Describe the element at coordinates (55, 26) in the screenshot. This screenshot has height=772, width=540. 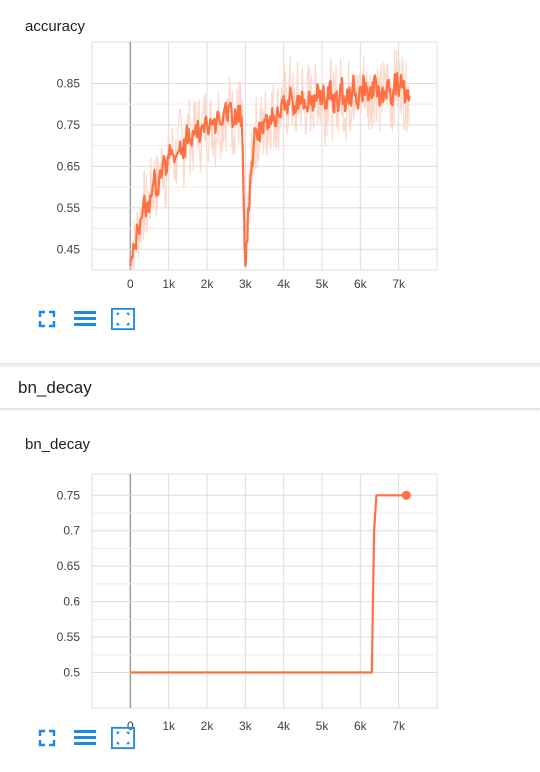
I see `chart-title: accuracy` at that location.